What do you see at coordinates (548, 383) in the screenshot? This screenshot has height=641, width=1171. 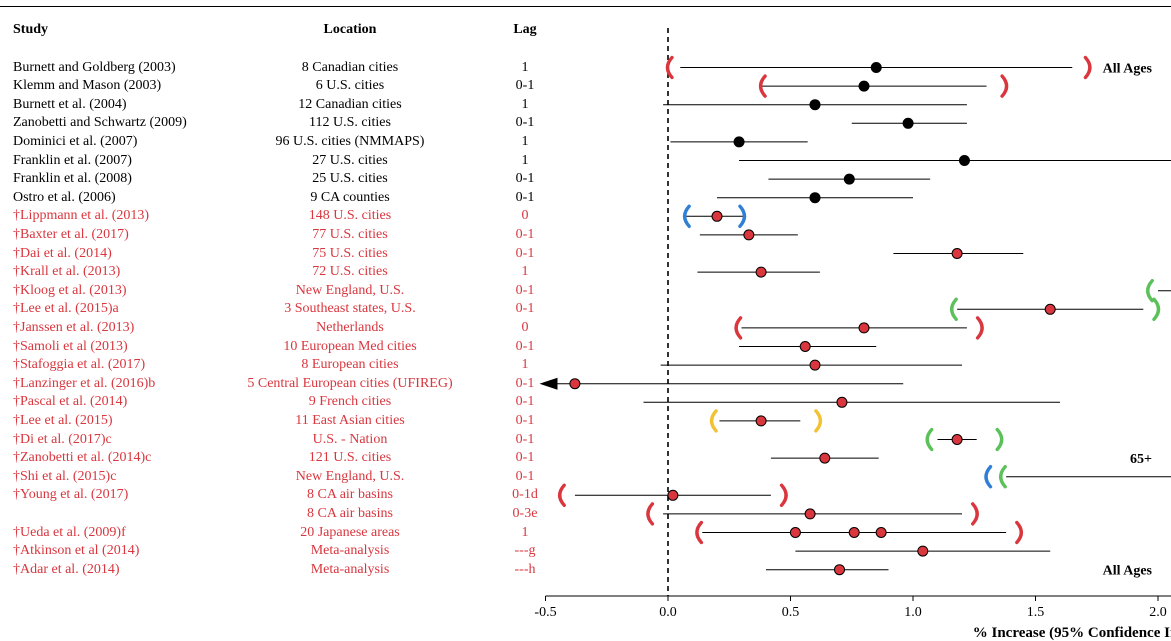 I see `ci-arrow-left` at bounding box center [548, 383].